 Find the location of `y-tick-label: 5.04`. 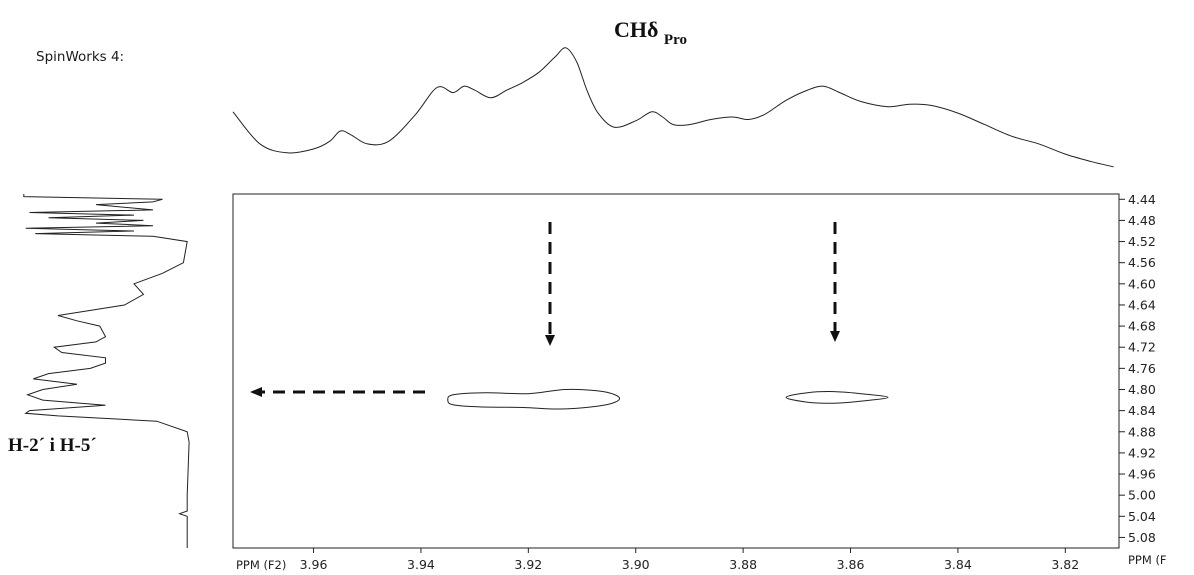

y-tick-label: 5.04 is located at coordinates (1142, 516).